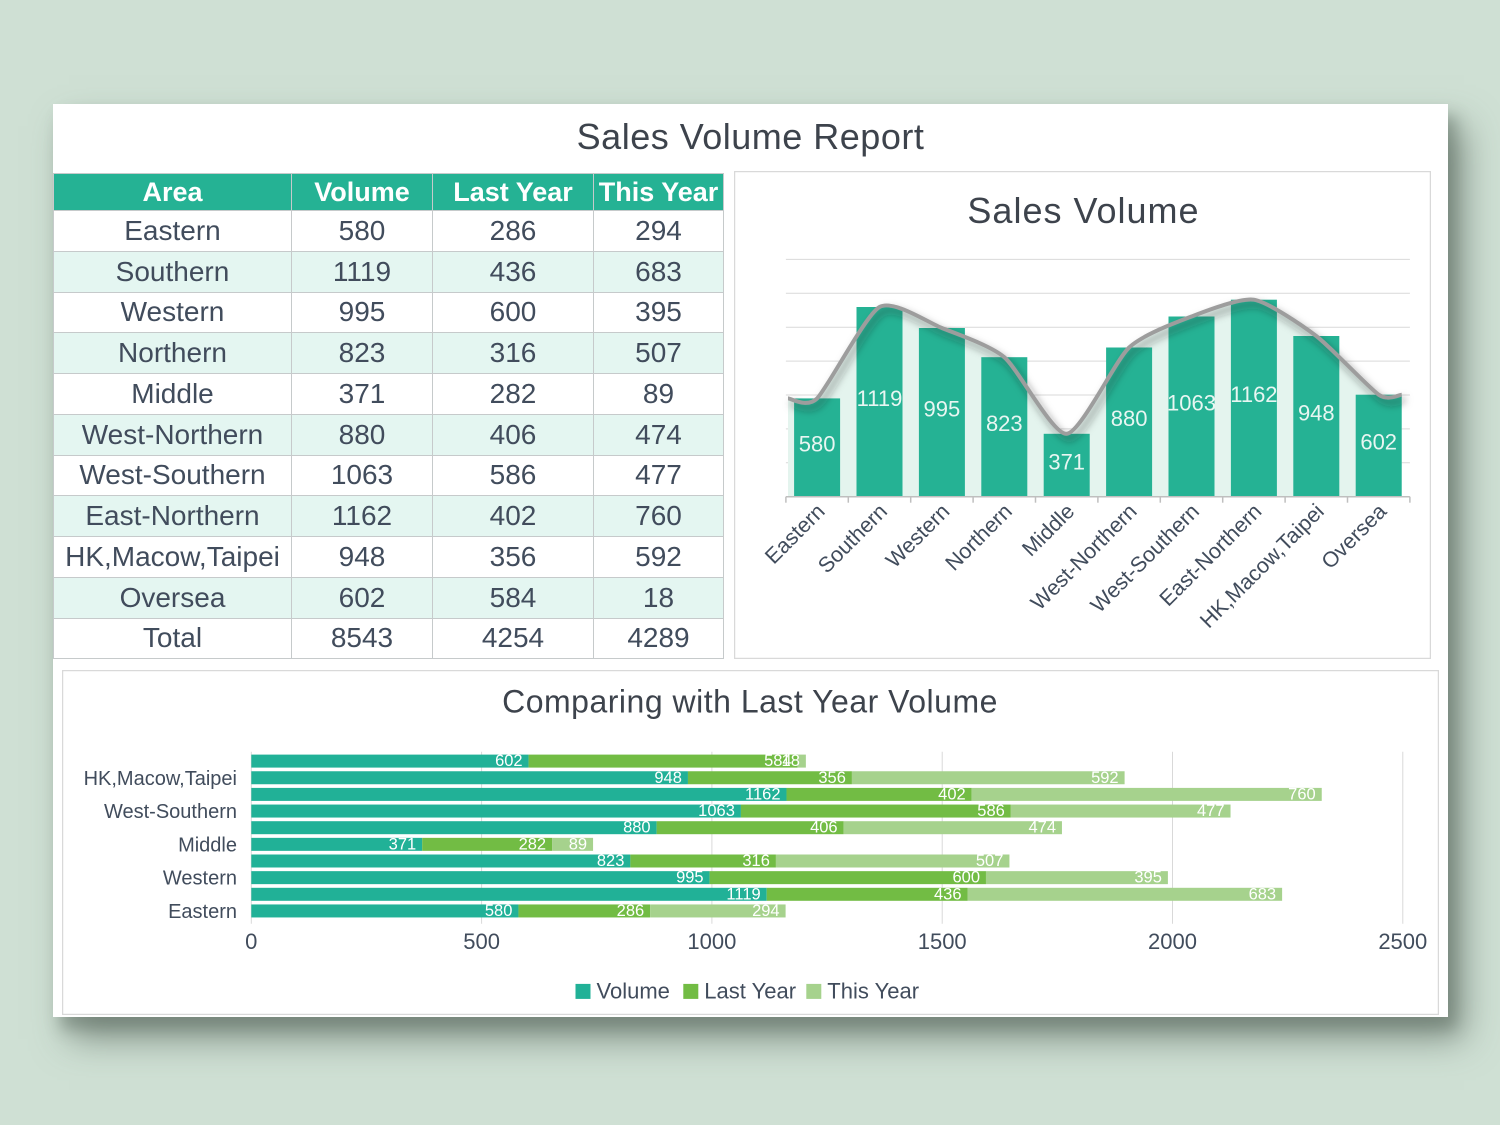  What do you see at coordinates (1211, 811) in the screenshot?
I see `svg-text: 477` at bounding box center [1211, 811].